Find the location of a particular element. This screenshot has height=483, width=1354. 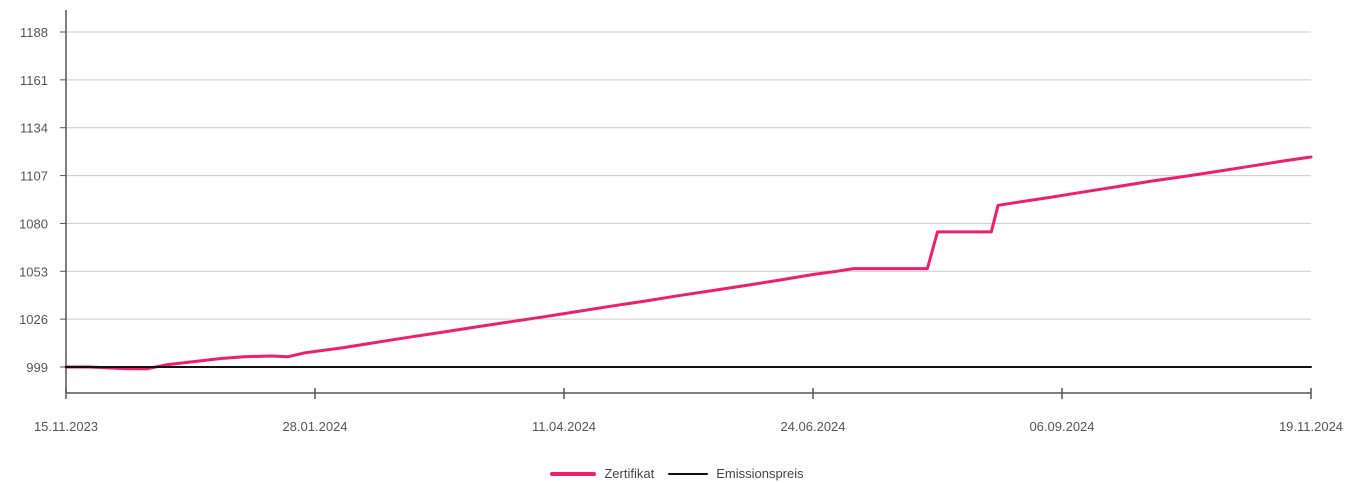

legend-swatch-emissionspreis is located at coordinates (688, 473).